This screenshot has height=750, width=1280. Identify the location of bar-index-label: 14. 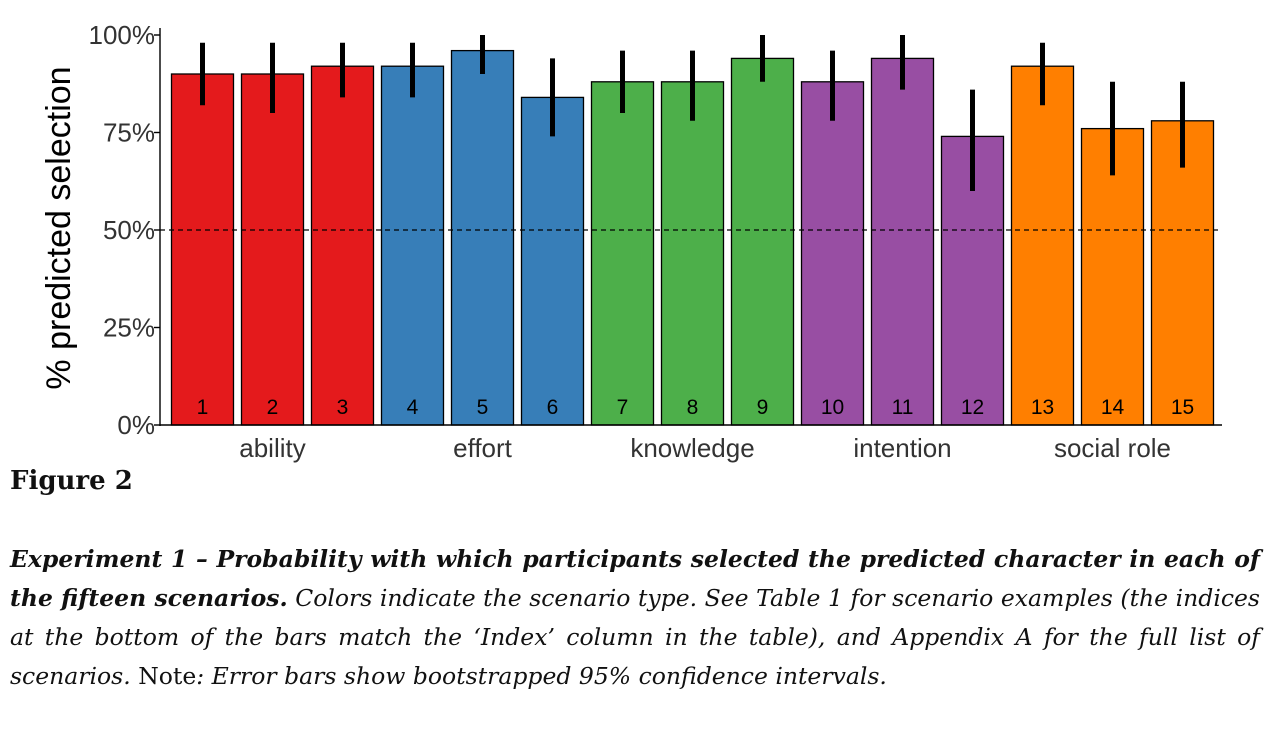
(1113, 407).